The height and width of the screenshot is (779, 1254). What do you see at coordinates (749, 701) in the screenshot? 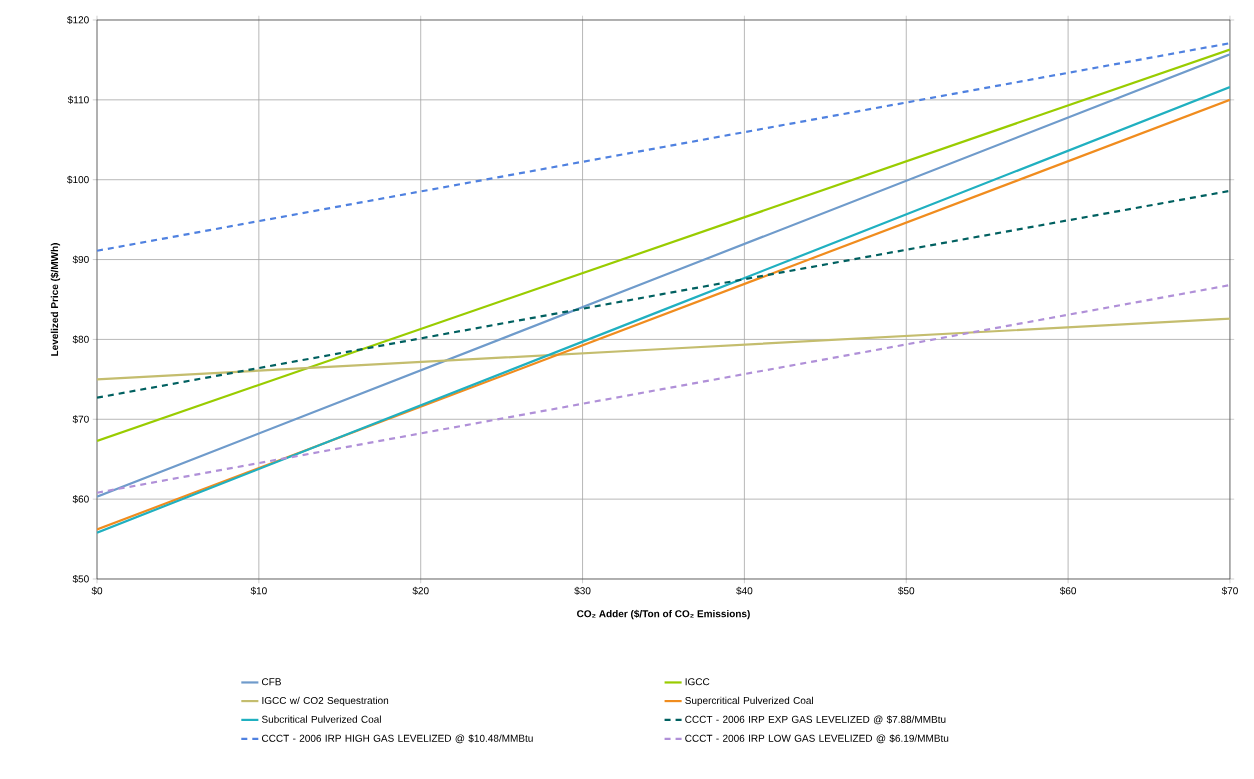
I see `legend-label: Supercritical Pulverized Coal` at bounding box center [749, 701].